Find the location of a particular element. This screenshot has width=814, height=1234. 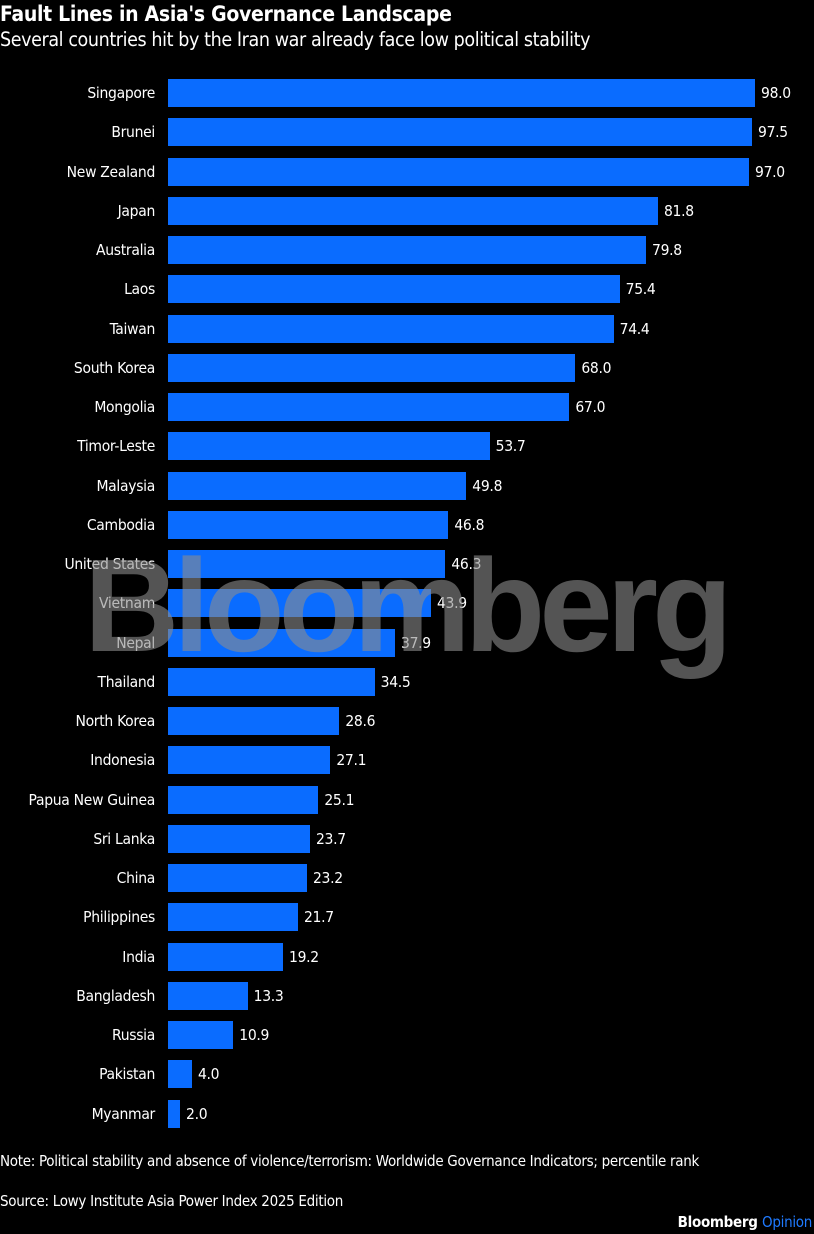

category-label: Vietnam is located at coordinates (127, 603).